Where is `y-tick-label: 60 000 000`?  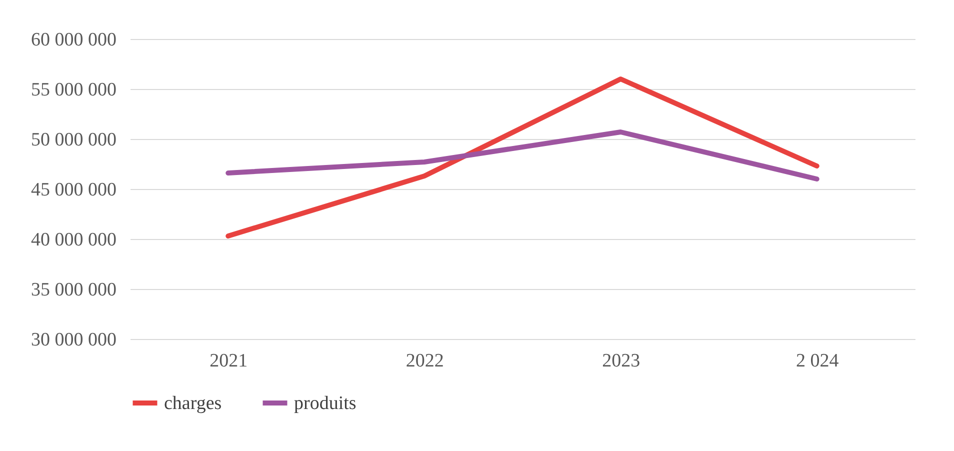 y-tick-label: 60 000 000 is located at coordinates (73, 40).